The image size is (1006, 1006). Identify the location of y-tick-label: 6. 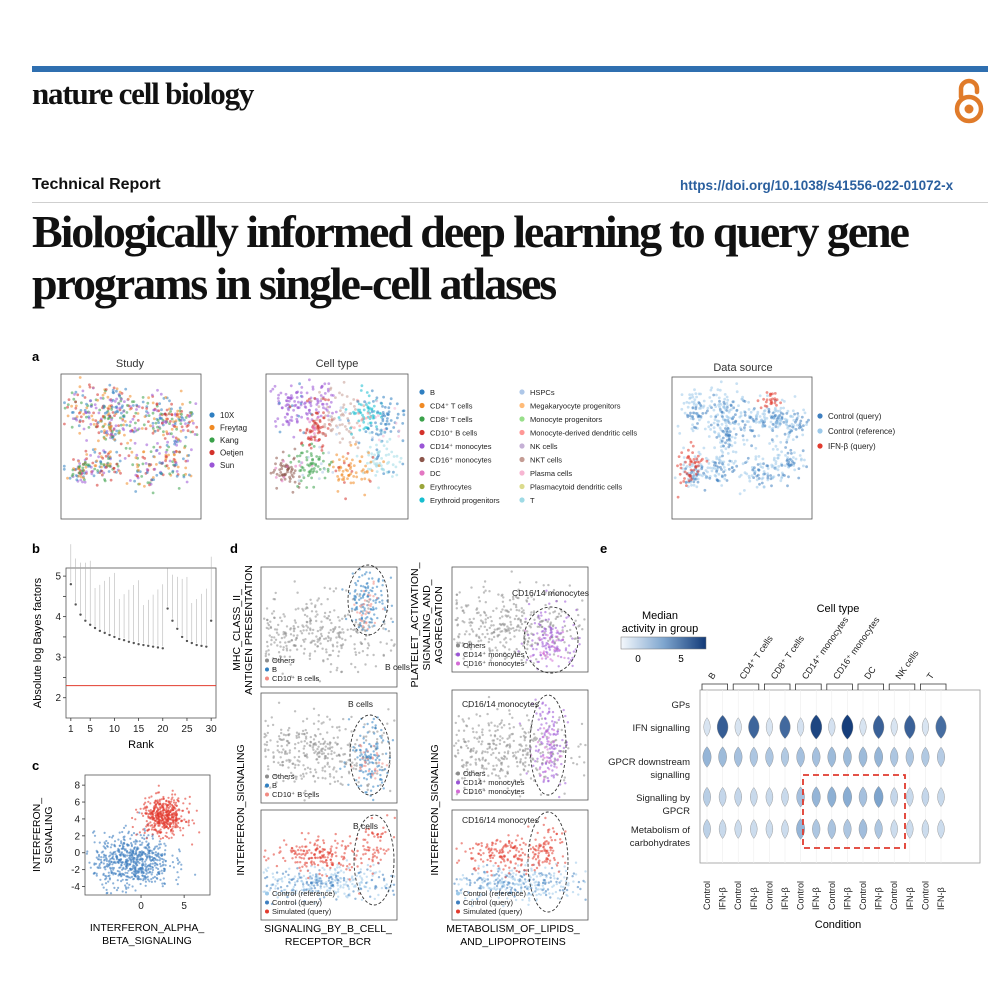
(77, 803).